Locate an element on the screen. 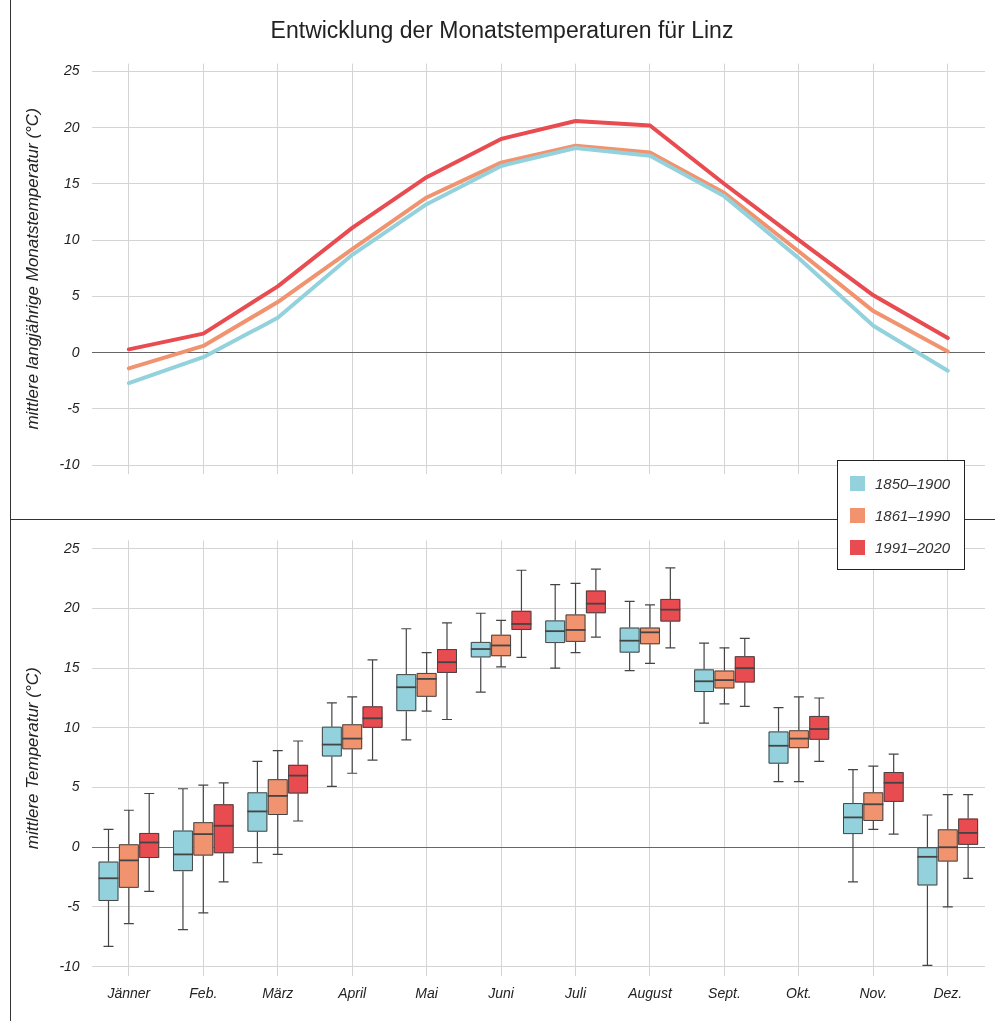 Image resolution: width=995 pixels, height=1021 pixels. x-tick-label: Nov. is located at coordinates (873, 993).